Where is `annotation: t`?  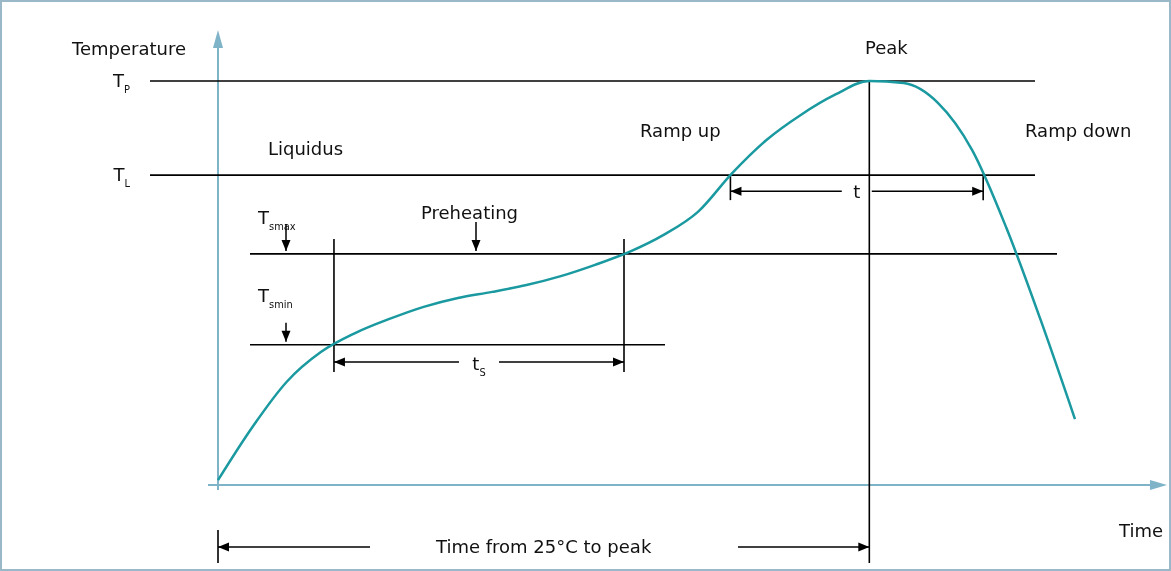
annotation: t is located at coordinates (857, 191).